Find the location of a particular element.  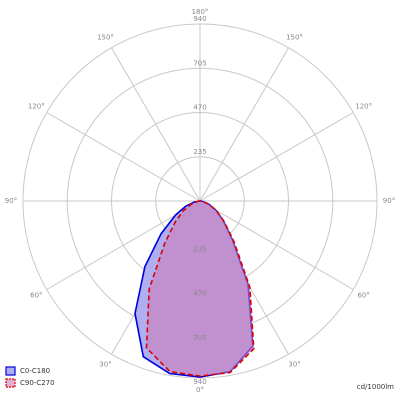

legend-label: C0-C180 is located at coordinates (35, 371).